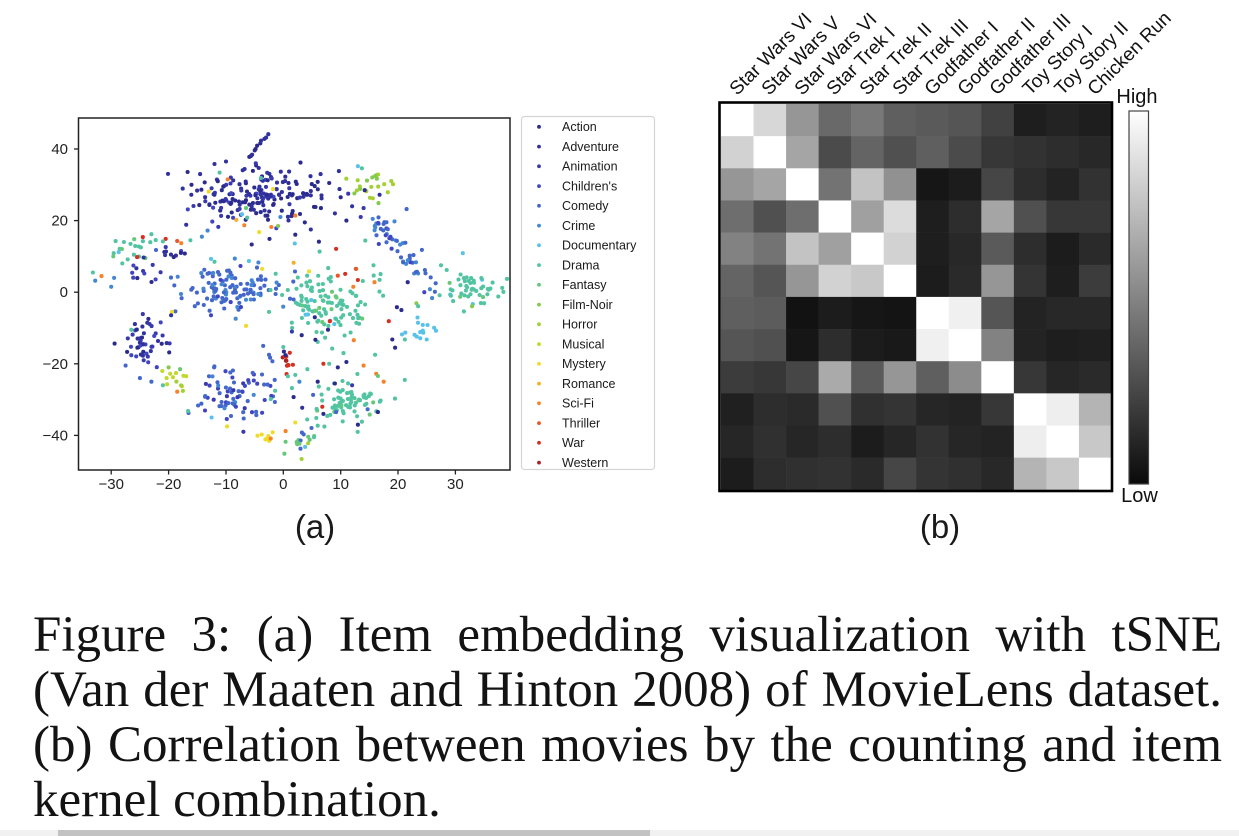  What do you see at coordinates (589, 187) in the screenshot?
I see `svg-text: Children's` at bounding box center [589, 187].